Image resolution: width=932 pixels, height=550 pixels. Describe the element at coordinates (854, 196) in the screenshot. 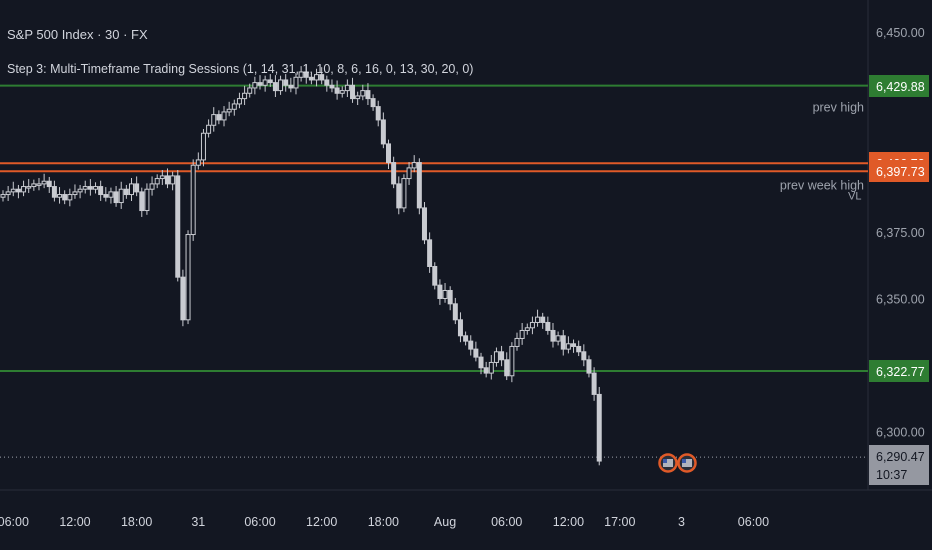

I see `level-suffix-label: VL` at that location.